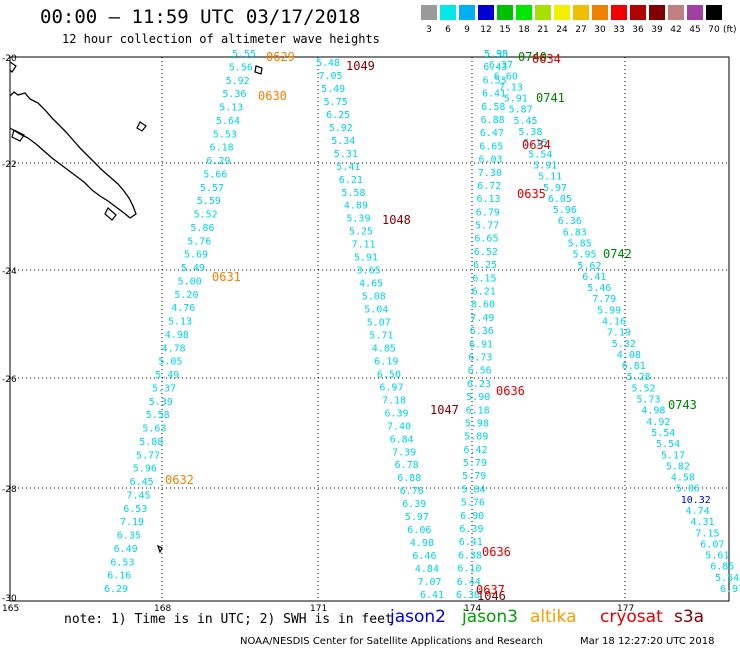 The image size is (740, 650). I want to click on wave-height-value: 6.76, so click(412, 491).